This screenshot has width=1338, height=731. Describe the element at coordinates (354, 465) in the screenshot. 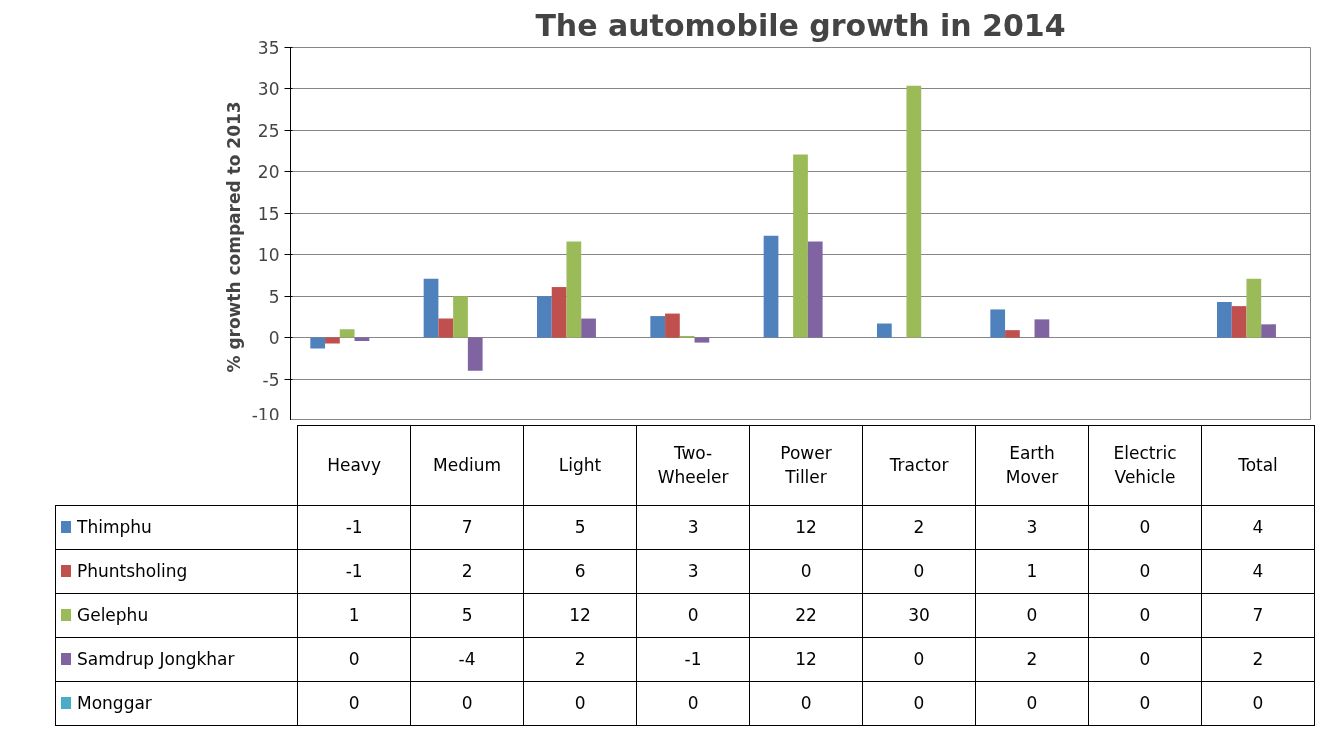

I see `x-tick-label: Heavy` at that location.